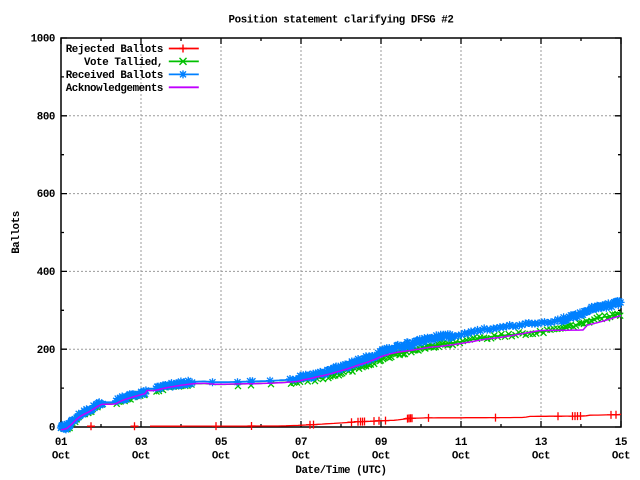  What do you see at coordinates (46, 273) in the screenshot?
I see `svg-text: 400` at bounding box center [46, 273].